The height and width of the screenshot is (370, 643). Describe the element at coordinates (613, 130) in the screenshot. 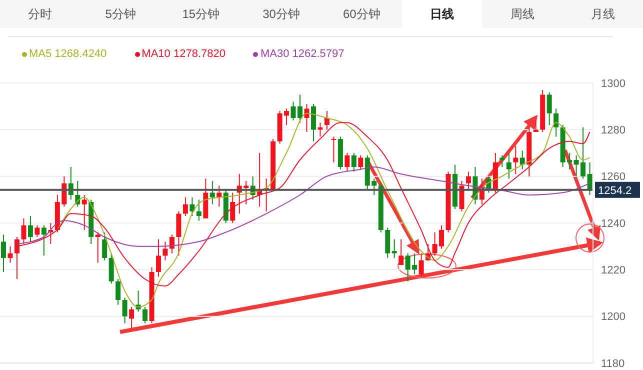

I see `y-tick-label: 1280` at that location.